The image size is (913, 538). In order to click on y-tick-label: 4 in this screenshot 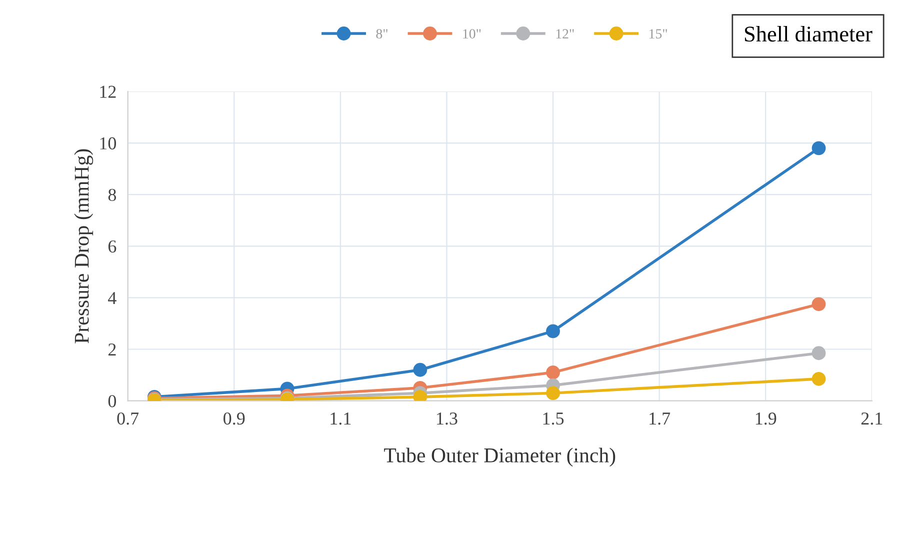, I will do `click(112, 298)`.